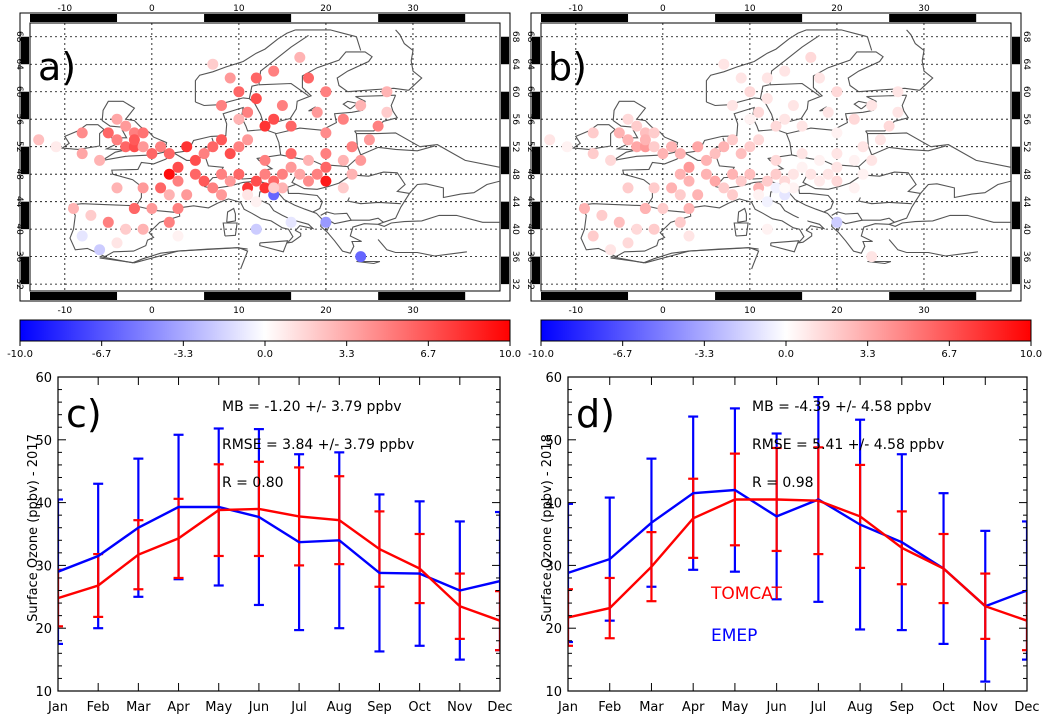 Image resolution: width=1042 pixels, height=721 pixels. I want to click on map-lat-tick-left: 64, so click(530, 65).